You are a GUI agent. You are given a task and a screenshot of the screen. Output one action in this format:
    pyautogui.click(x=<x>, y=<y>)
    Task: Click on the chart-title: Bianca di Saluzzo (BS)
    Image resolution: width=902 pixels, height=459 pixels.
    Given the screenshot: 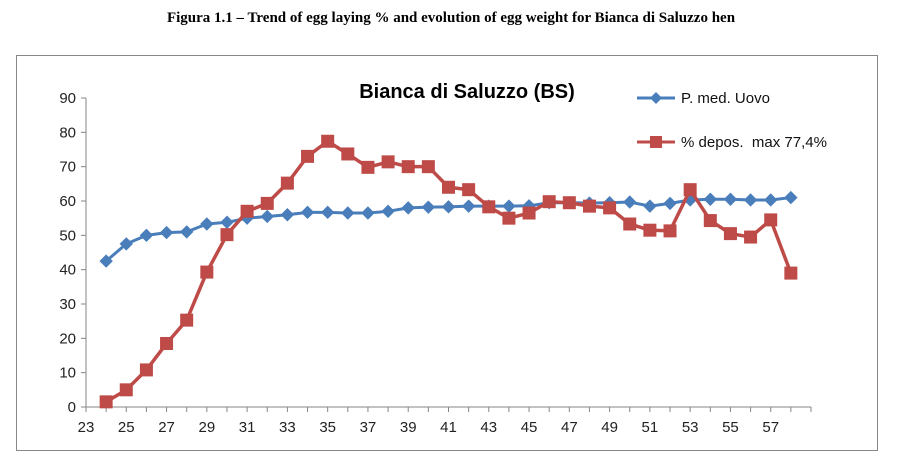 What is the action you would take?
    pyautogui.click(x=467, y=92)
    